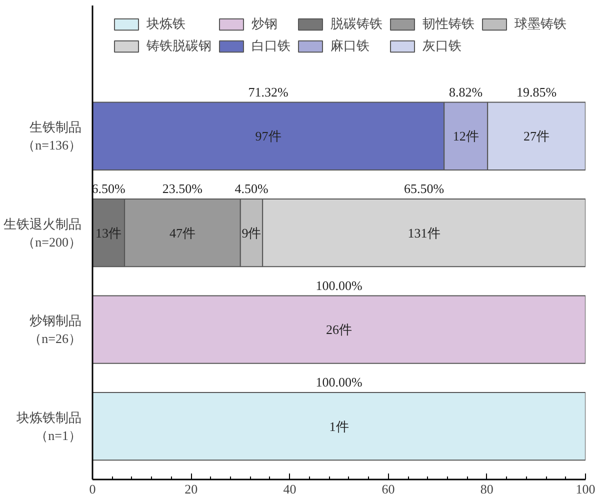  Describe the element at coordinates (388, 489) in the screenshot. I see `x-tick-label: 60` at that location.